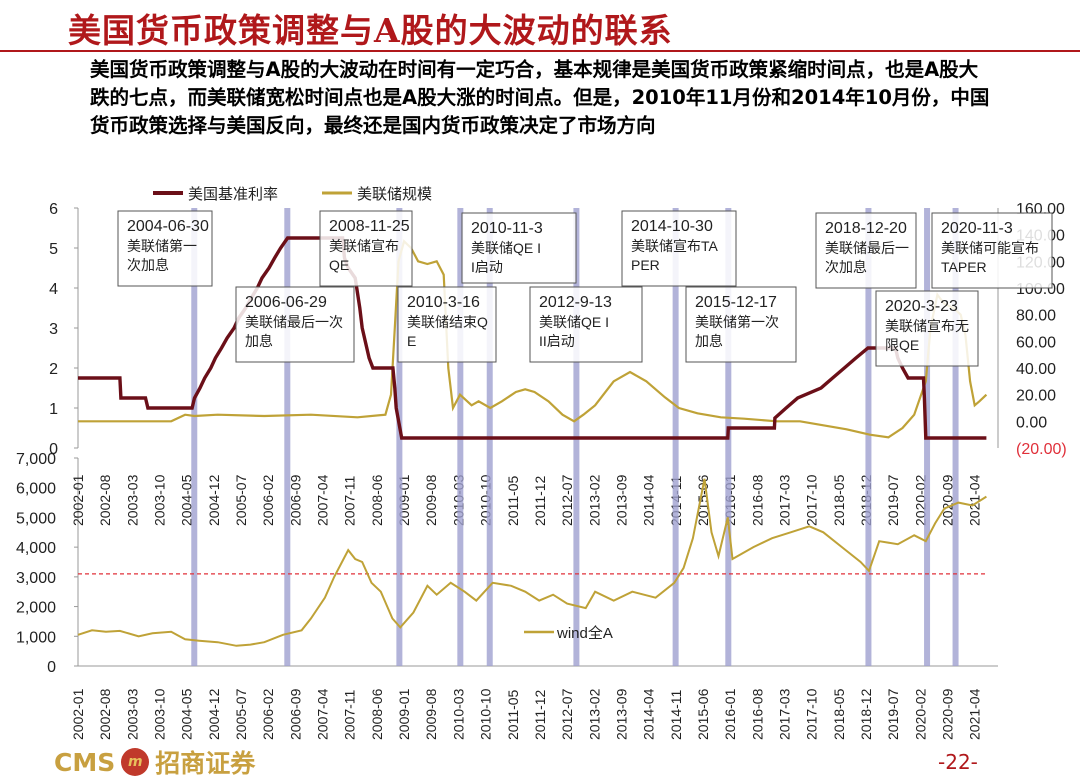  I want to click on top-panel-date-label: 2011-05, so click(513, 500).